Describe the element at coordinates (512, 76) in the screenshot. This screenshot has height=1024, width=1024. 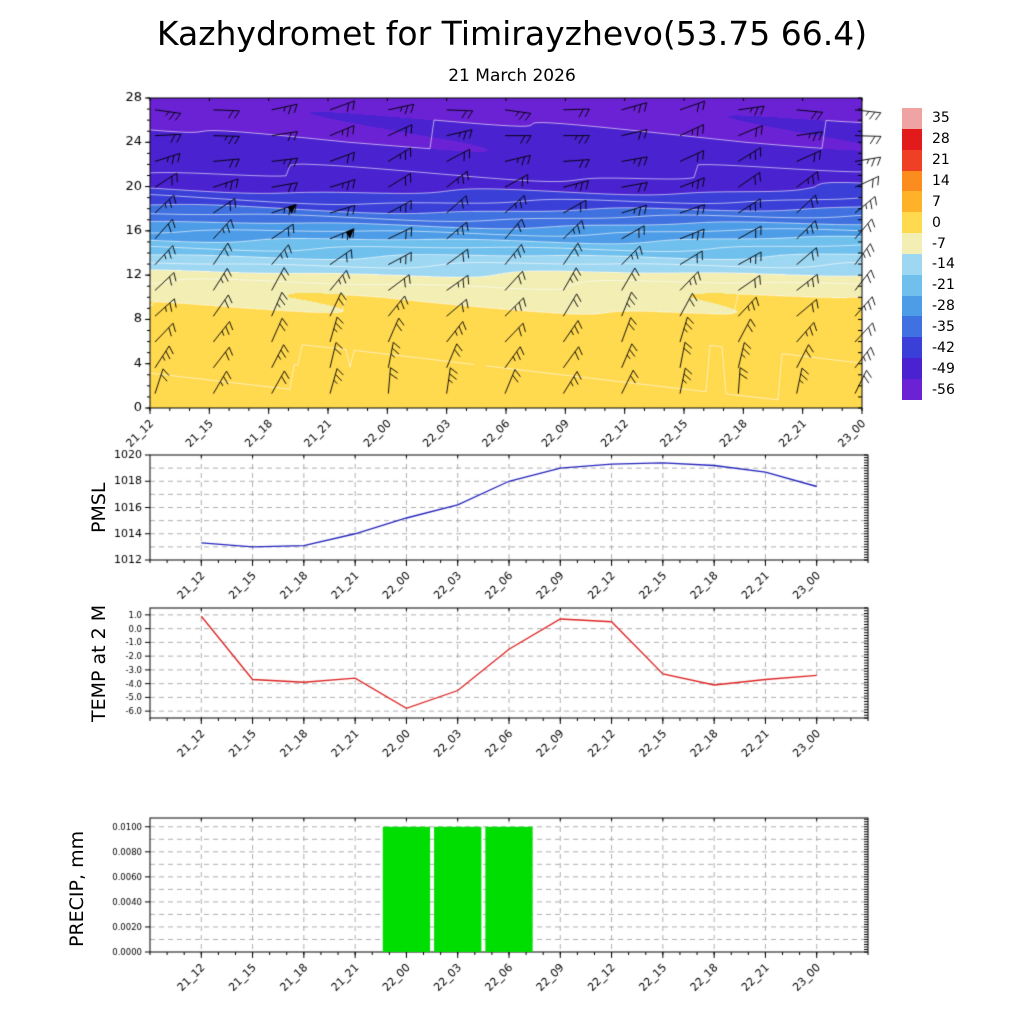
I see `page-subtitle: 21 March 2026` at that location.